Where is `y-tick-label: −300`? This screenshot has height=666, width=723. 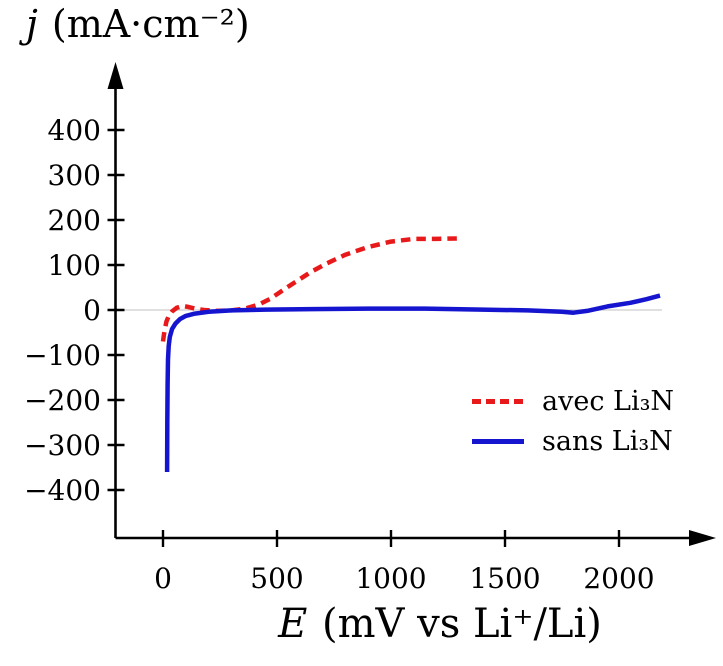
y-tick-label: −300 is located at coordinates (62, 445).